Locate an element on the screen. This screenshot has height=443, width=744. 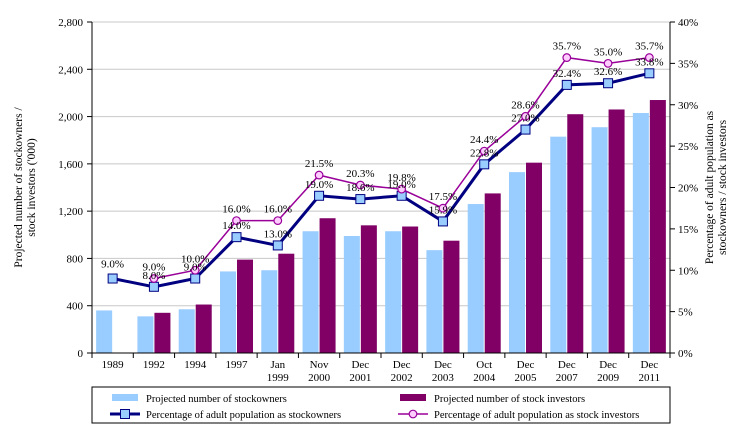
label-stockowners-pct: 22.8% is located at coordinates (484, 153).